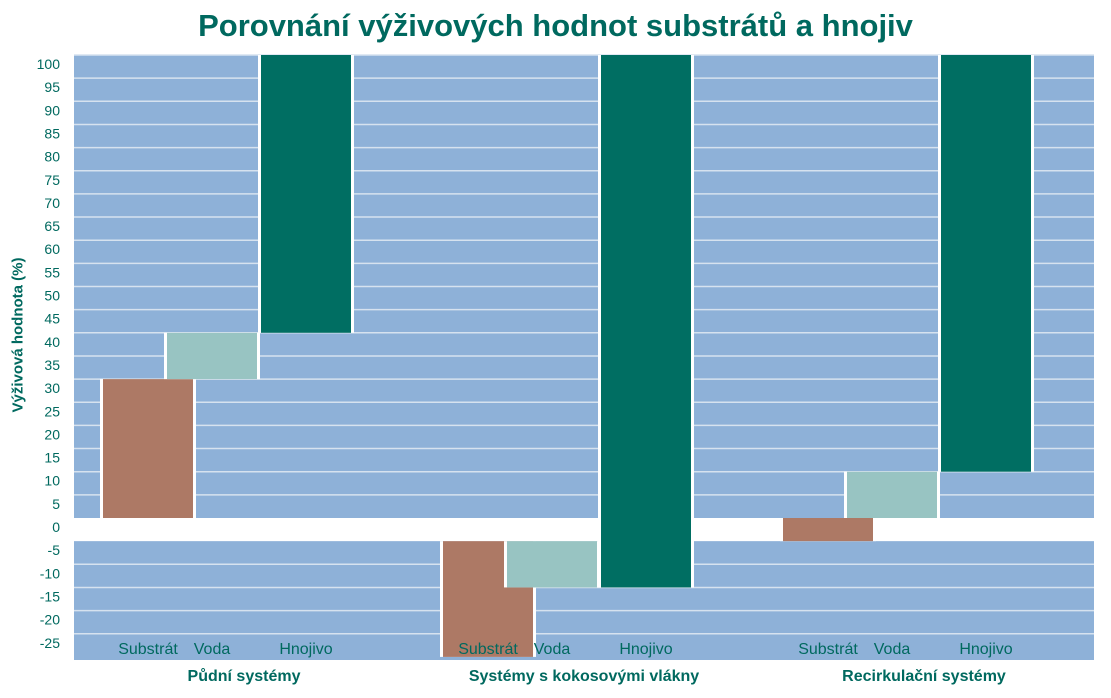 The image size is (1111, 698). I want to click on group-label: Půdní systémy, so click(244, 676).